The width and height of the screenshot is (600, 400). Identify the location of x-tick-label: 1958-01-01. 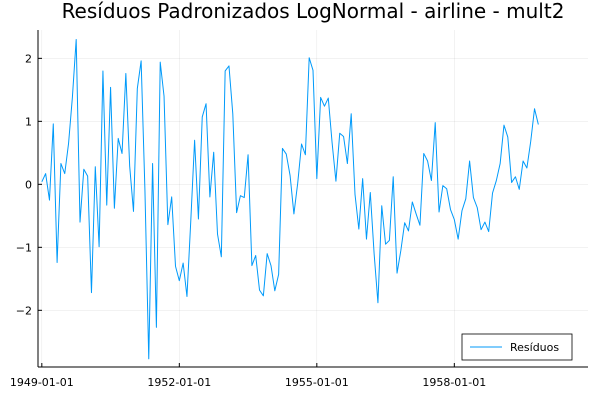
(454, 382).